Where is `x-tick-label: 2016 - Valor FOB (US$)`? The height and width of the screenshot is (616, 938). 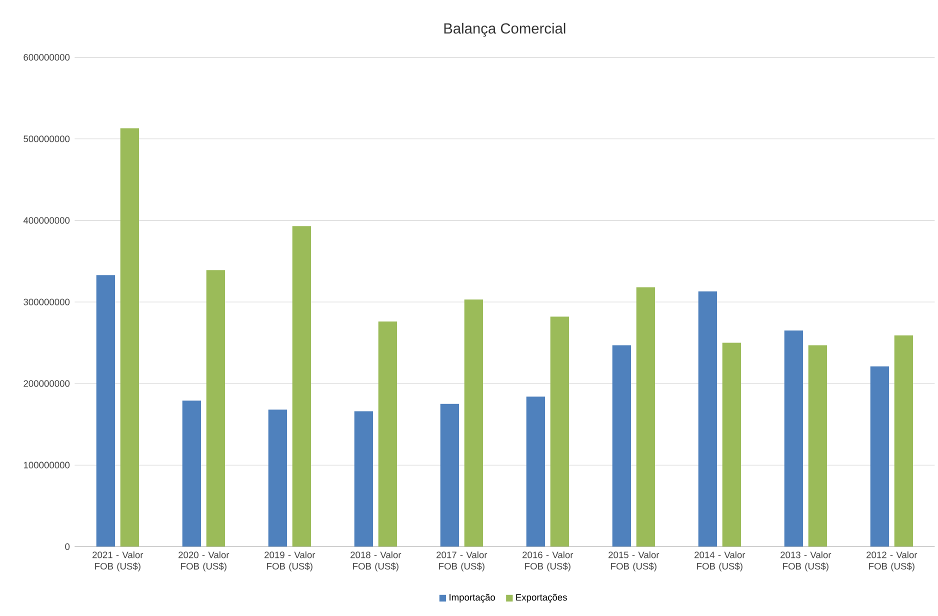
x-tick-label: 2016 - Valor FOB (US$) is located at coordinates (548, 561).